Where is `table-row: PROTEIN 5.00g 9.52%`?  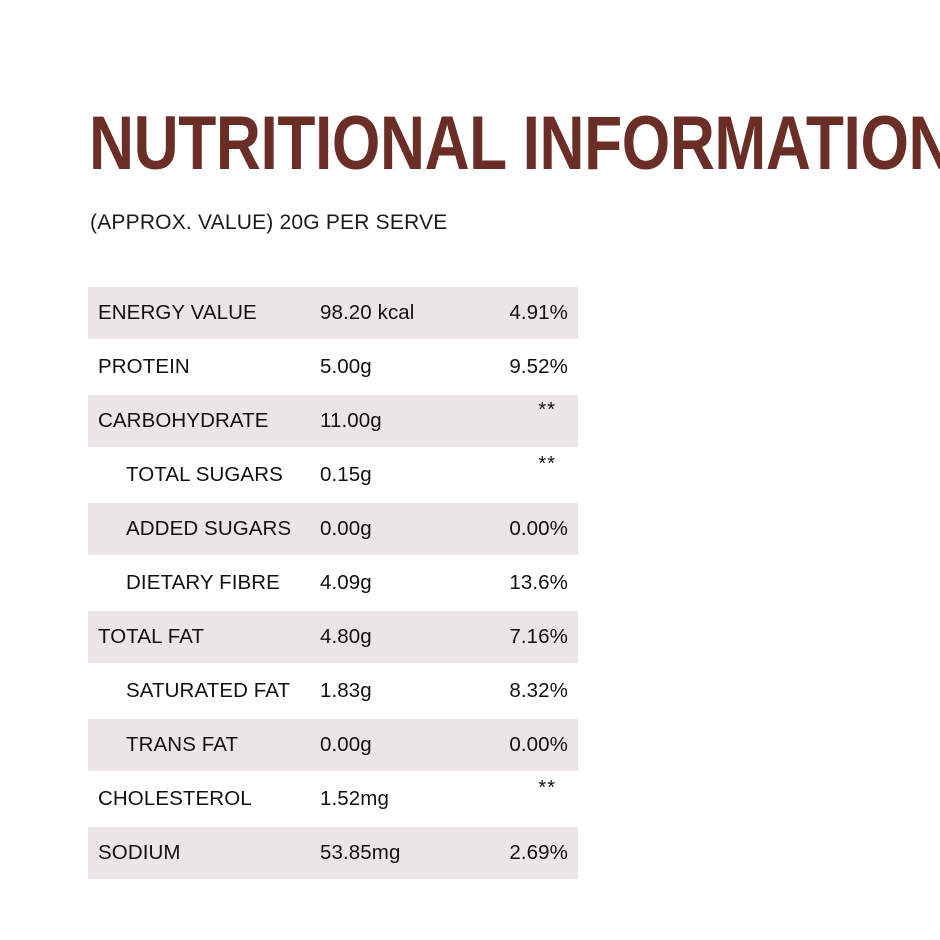
table-row: PROTEIN 5.00g 9.52% is located at coordinates (333, 367).